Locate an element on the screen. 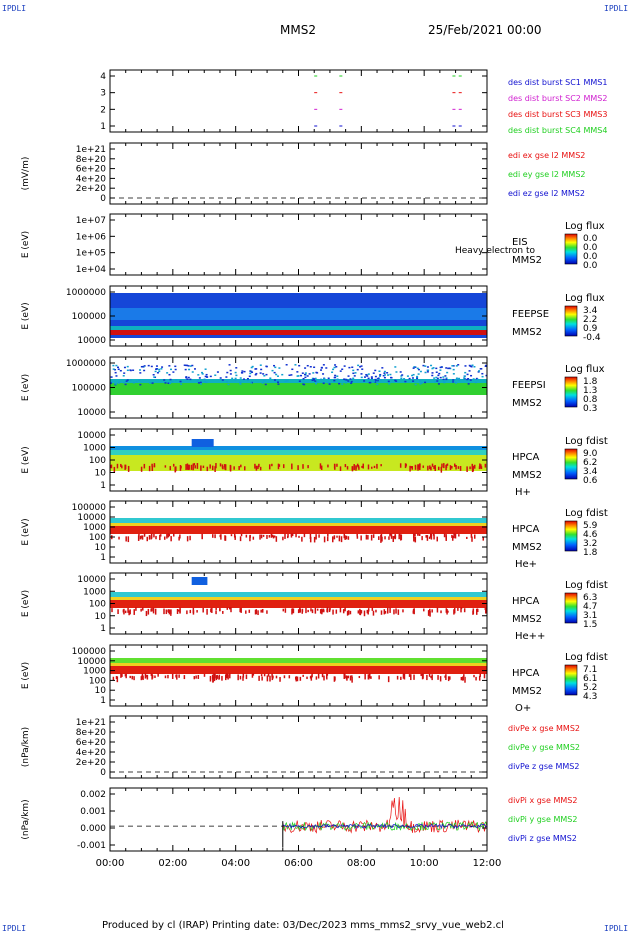 This screenshot has height=934, width=630. corner-logo-br: IPDLI is located at coordinates (616, 928).